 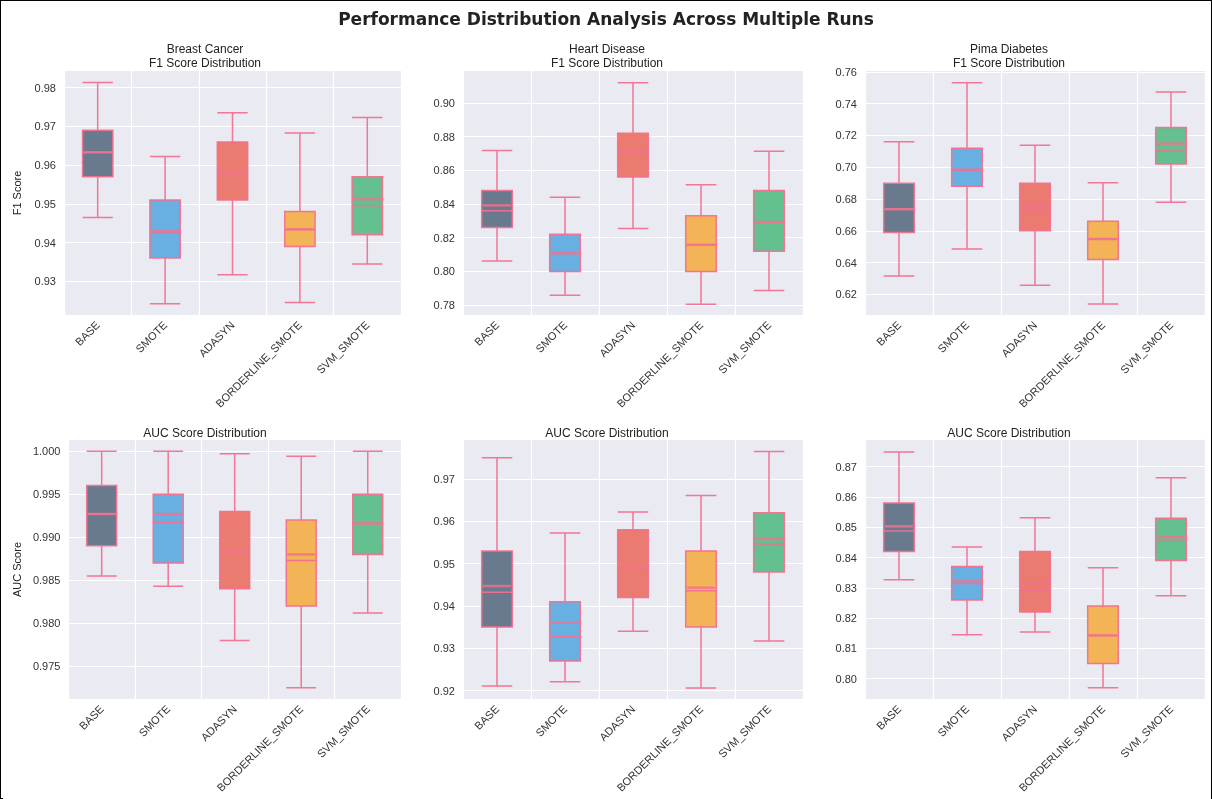 I want to click on y-tick-label: 0.995, so click(x=46, y=494).